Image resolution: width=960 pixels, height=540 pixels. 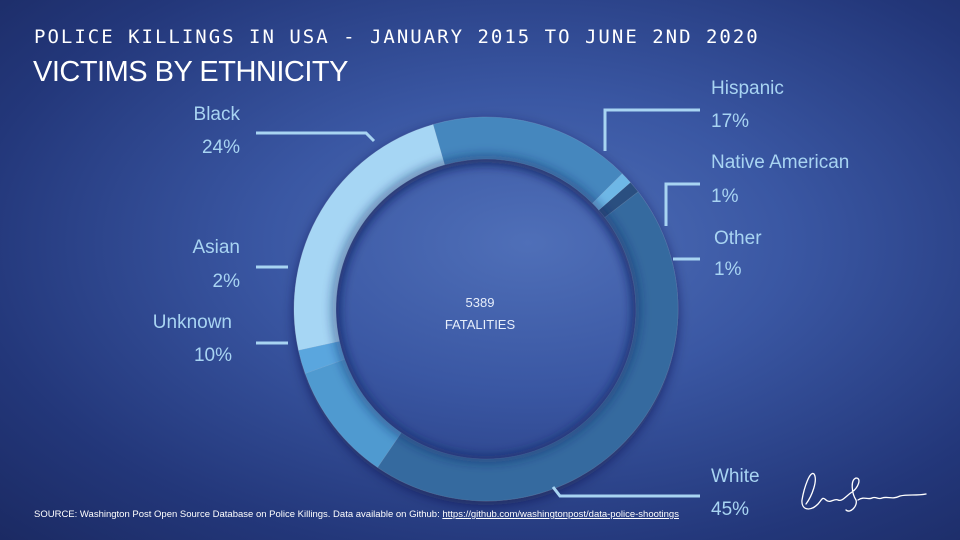 I want to click on chart-title: VICTIMS BY ETHNICITY, so click(x=190, y=72).